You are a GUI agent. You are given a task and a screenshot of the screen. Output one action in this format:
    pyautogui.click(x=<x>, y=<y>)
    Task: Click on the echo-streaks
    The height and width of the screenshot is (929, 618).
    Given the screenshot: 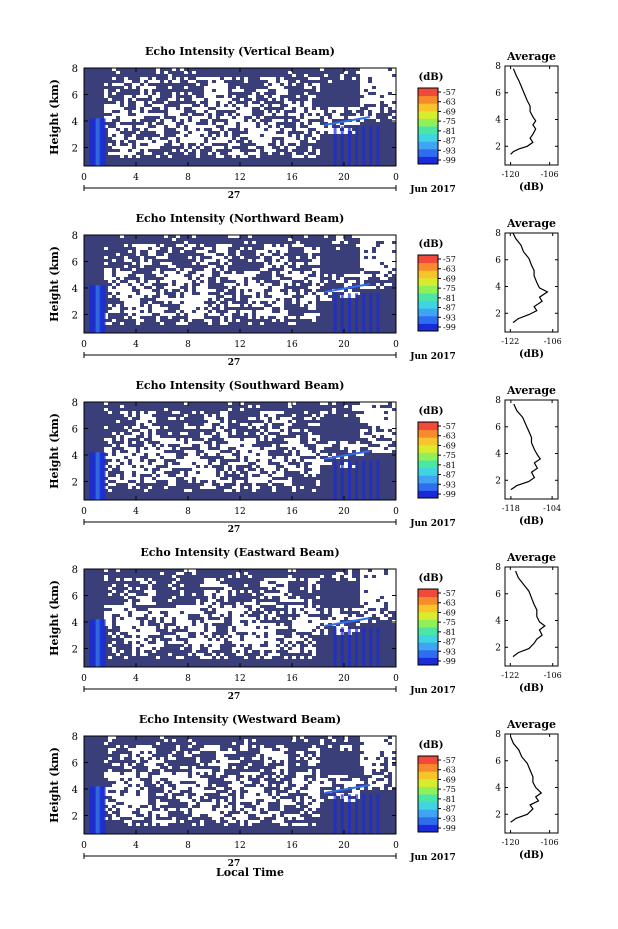 What is the action you would take?
    pyautogui.click(x=234, y=809)
    